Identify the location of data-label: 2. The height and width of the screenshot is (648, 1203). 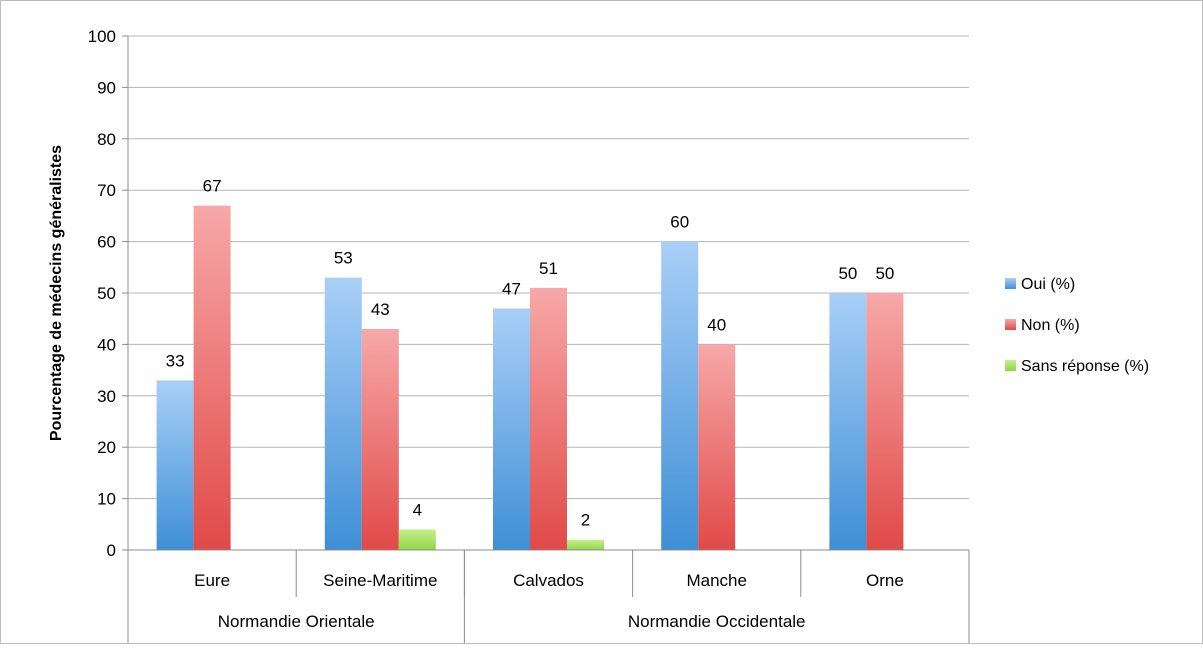
(585, 520).